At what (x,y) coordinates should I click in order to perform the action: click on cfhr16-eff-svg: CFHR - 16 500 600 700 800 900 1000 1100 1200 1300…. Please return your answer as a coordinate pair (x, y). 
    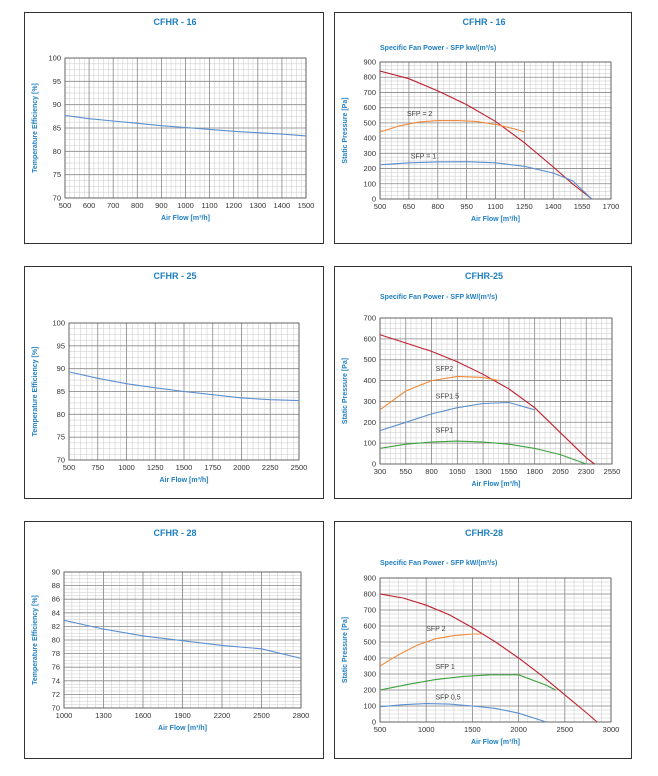
    Looking at the image, I should click on (173, 119).